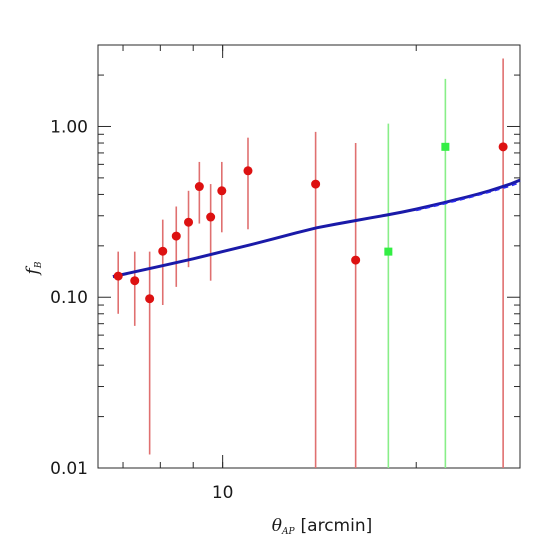 This screenshot has width=550, height=552. What do you see at coordinates (277, 526) in the screenshot?
I see `x-axis-symbol: θ` at bounding box center [277, 526].